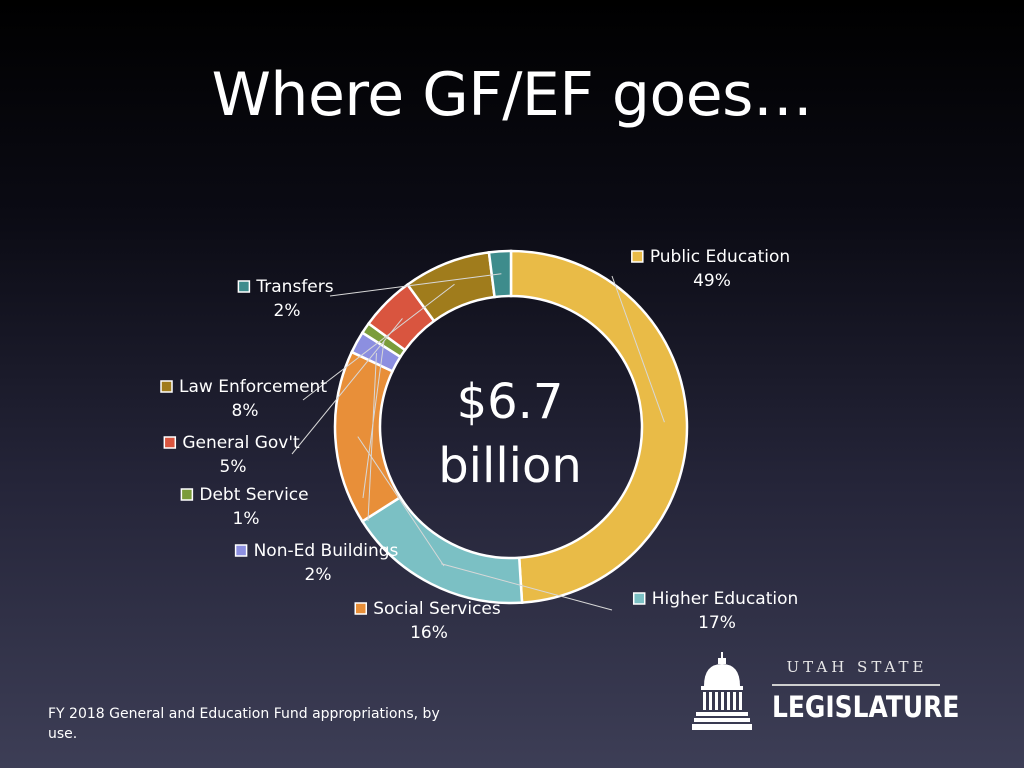  Describe the element at coordinates (638, 349) in the screenshot. I see `leader-public-education` at that location.